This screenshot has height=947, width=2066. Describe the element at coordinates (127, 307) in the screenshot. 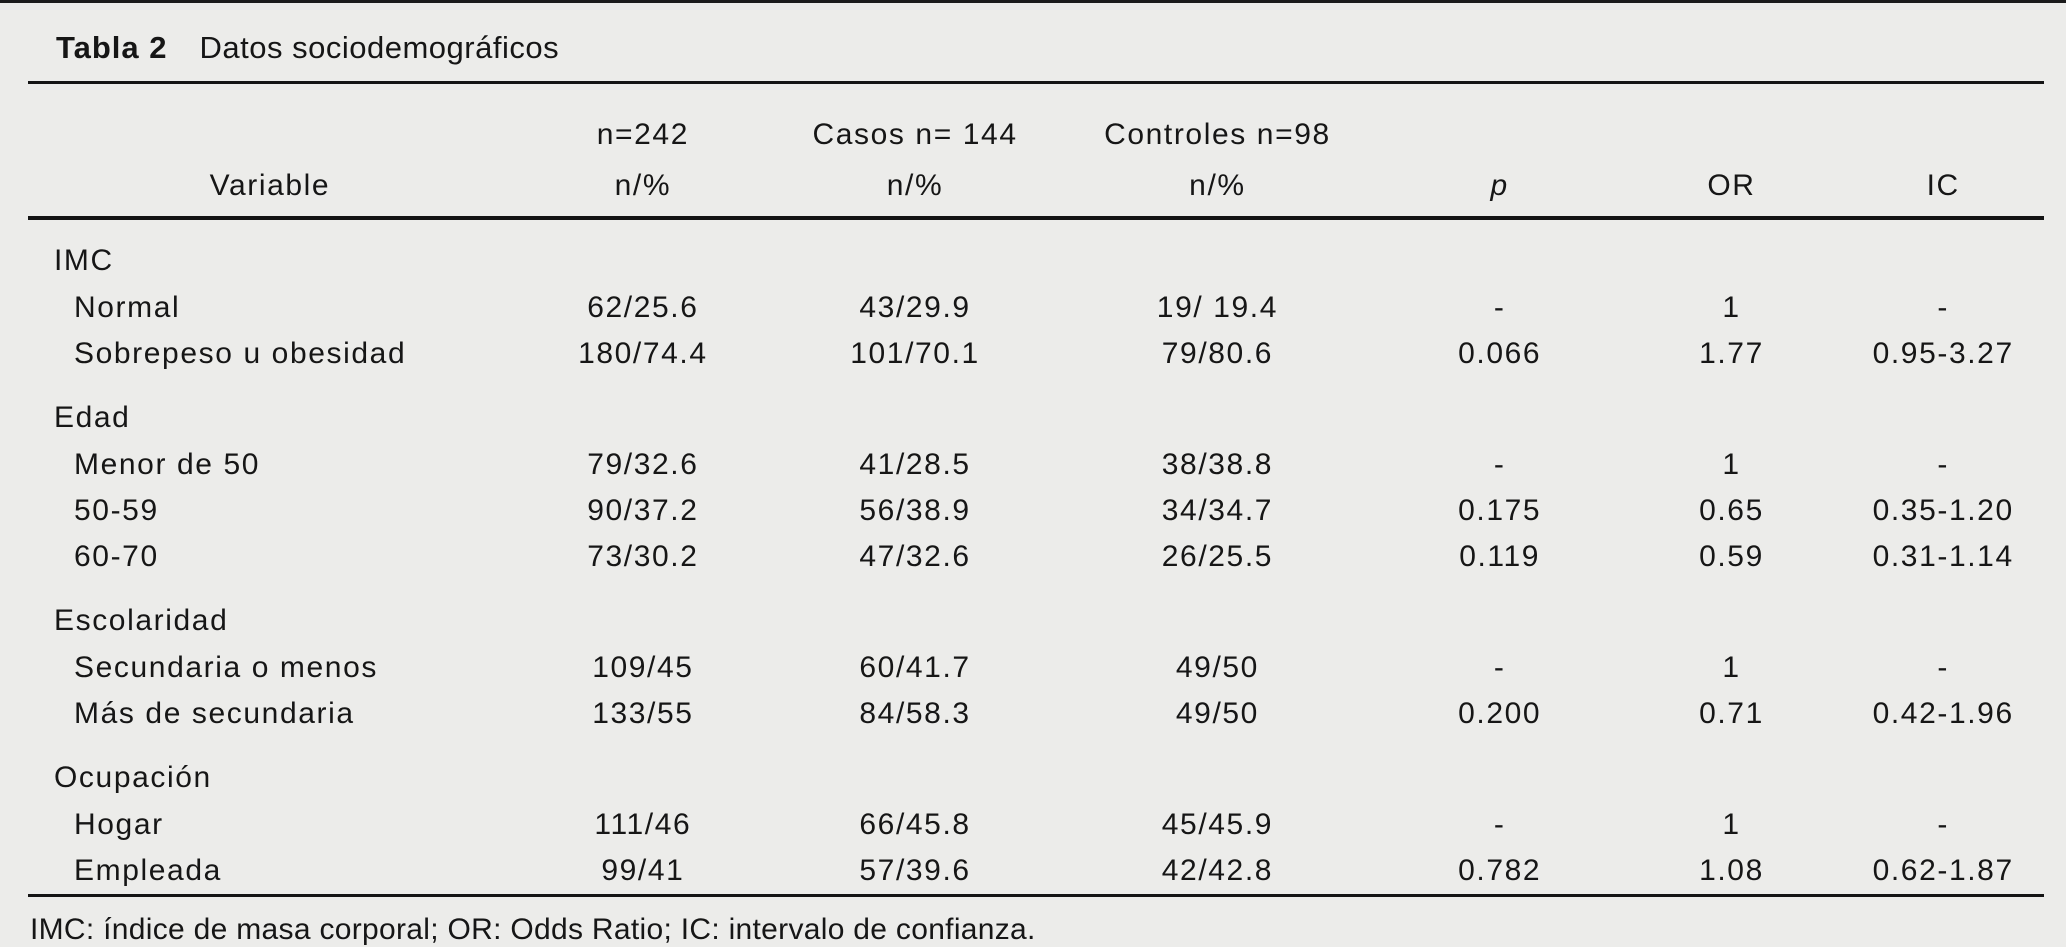

I see `cell-variable: Normal` at that location.